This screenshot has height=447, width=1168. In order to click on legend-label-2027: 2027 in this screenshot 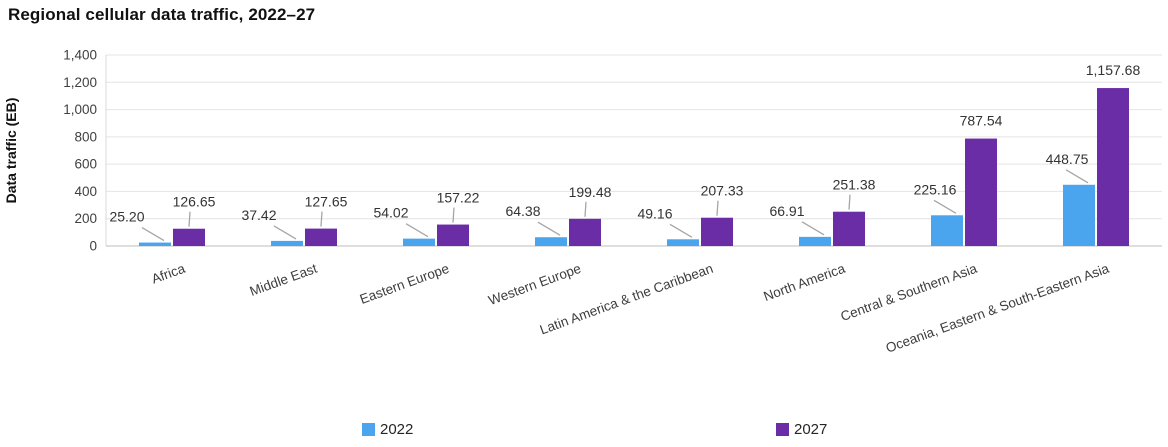, I will do `click(811, 429)`.